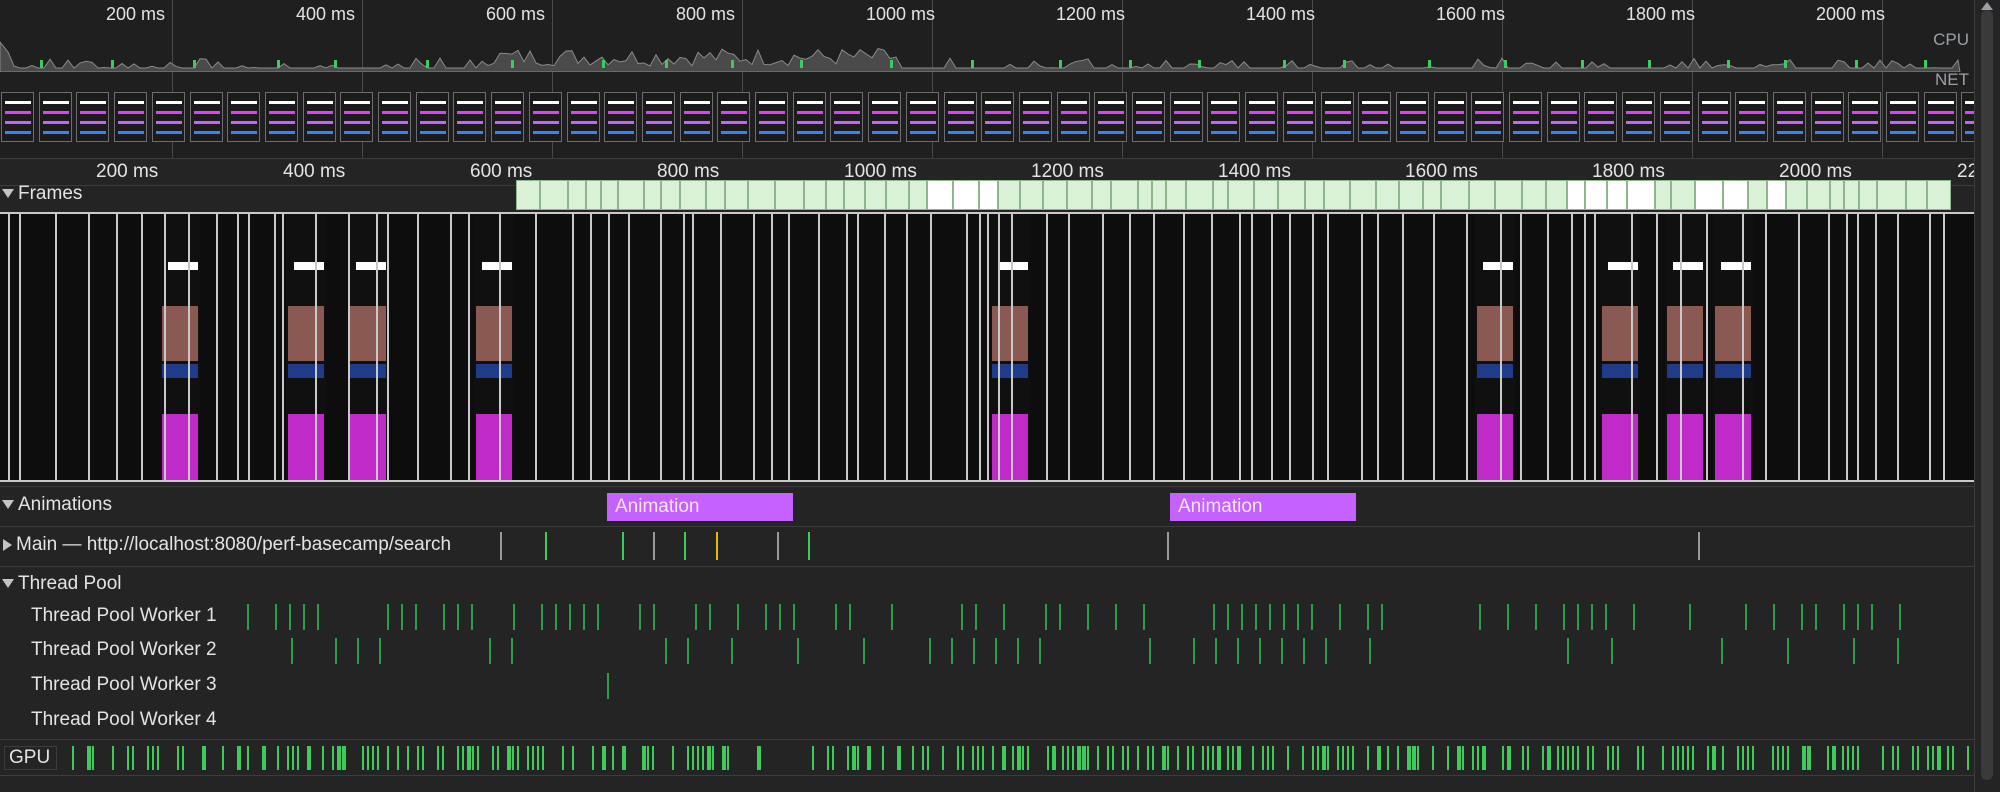 Image resolution: width=2000 pixels, height=792 pixels. I want to click on frames-bar, so click(987, 195).